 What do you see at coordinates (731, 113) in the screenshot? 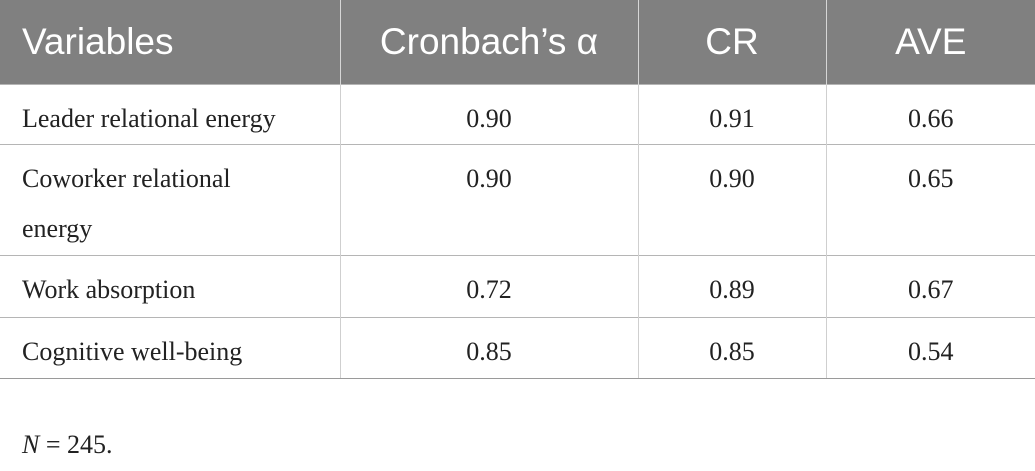
I see `cell-cr: 0.91` at bounding box center [731, 113].